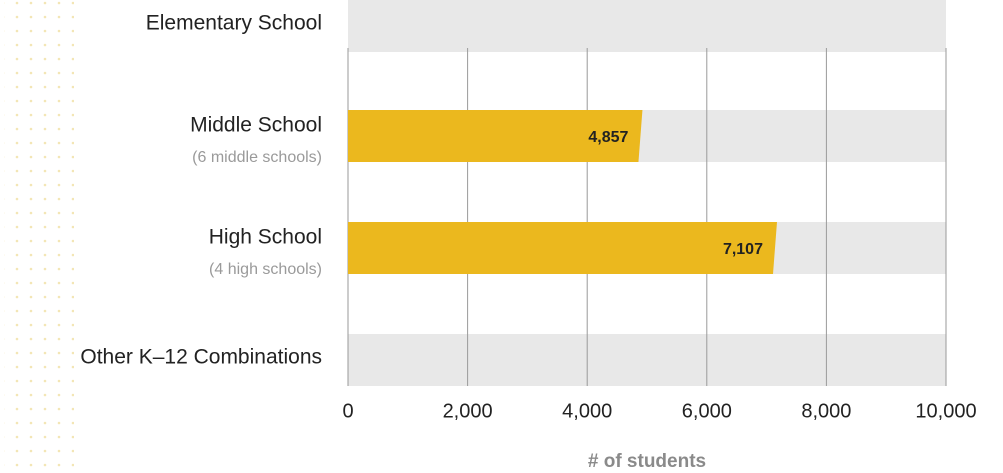 Image resolution: width=1003 pixels, height=473 pixels. Describe the element at coordinates (256, 125) in the screenshot. I see `category-label: Middle School` at that location.